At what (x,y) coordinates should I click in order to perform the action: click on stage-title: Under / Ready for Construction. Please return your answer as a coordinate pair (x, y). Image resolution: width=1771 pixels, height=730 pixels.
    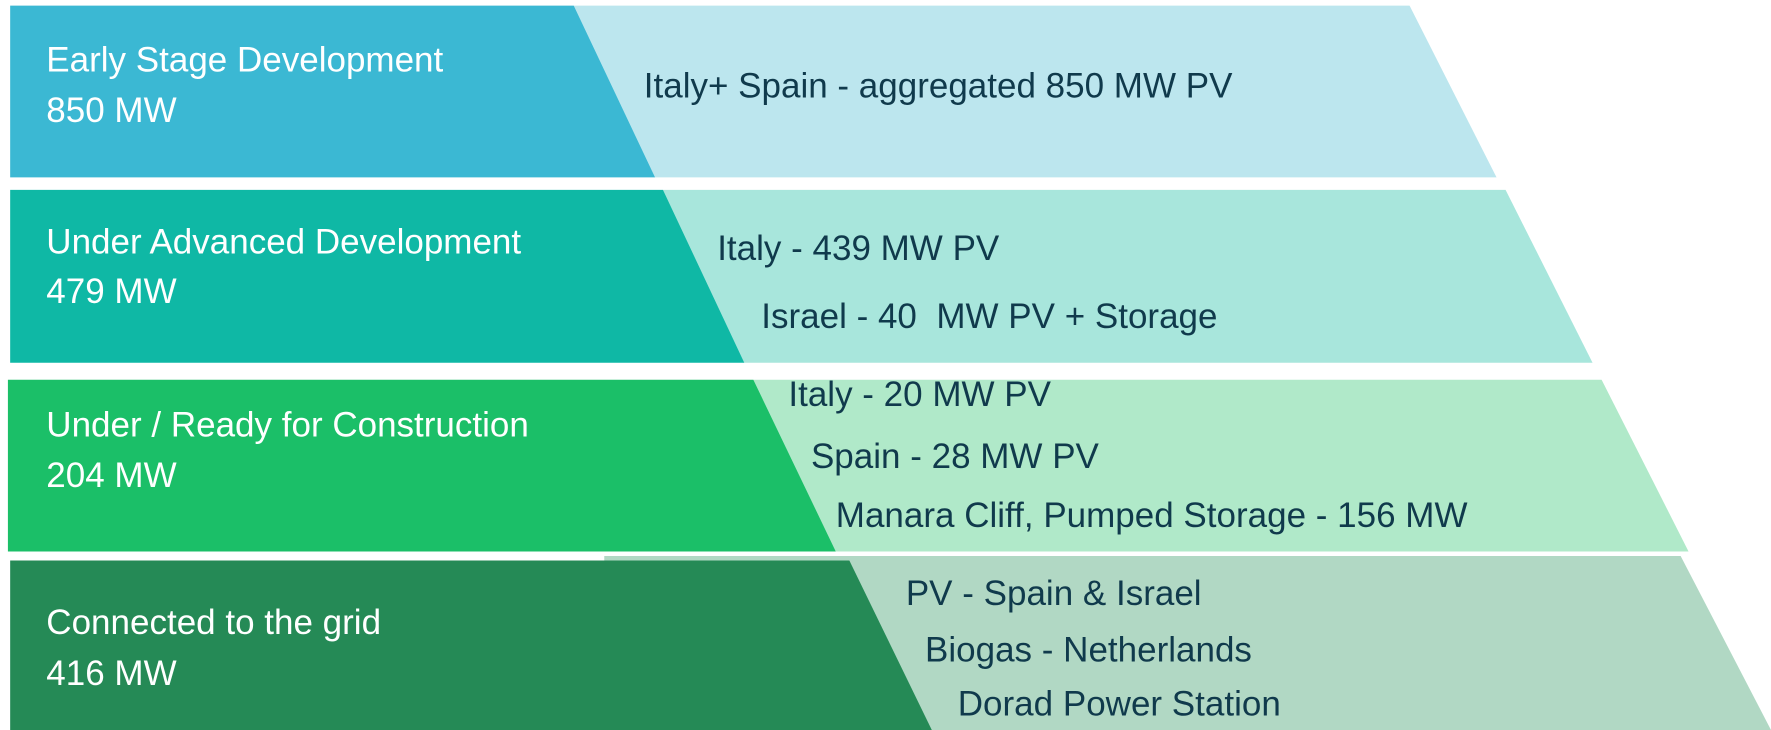
    Looking at the image, I should click on (287, 424).